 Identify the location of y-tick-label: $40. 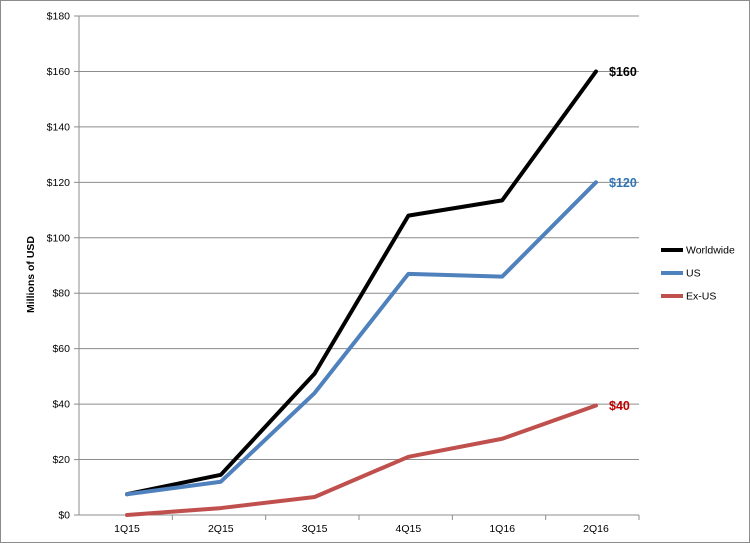
(61, 405).